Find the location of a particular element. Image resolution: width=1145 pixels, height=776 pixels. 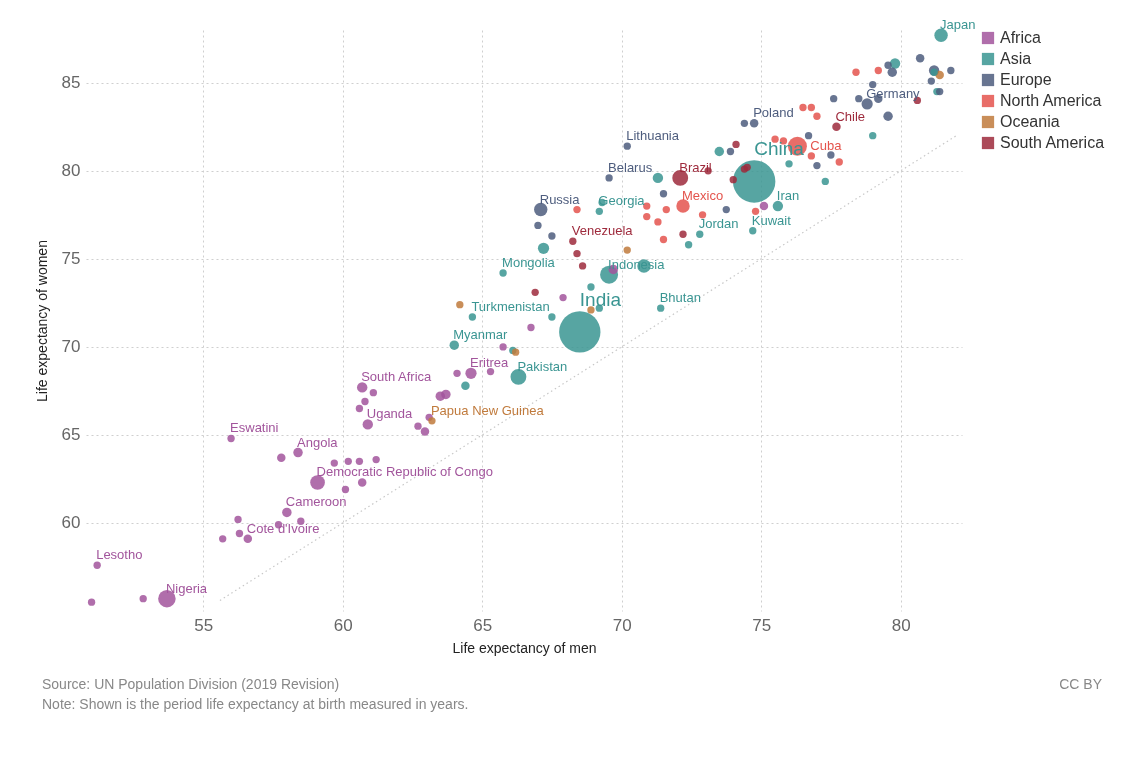

annotation: India is located at coordinates (600, 299).